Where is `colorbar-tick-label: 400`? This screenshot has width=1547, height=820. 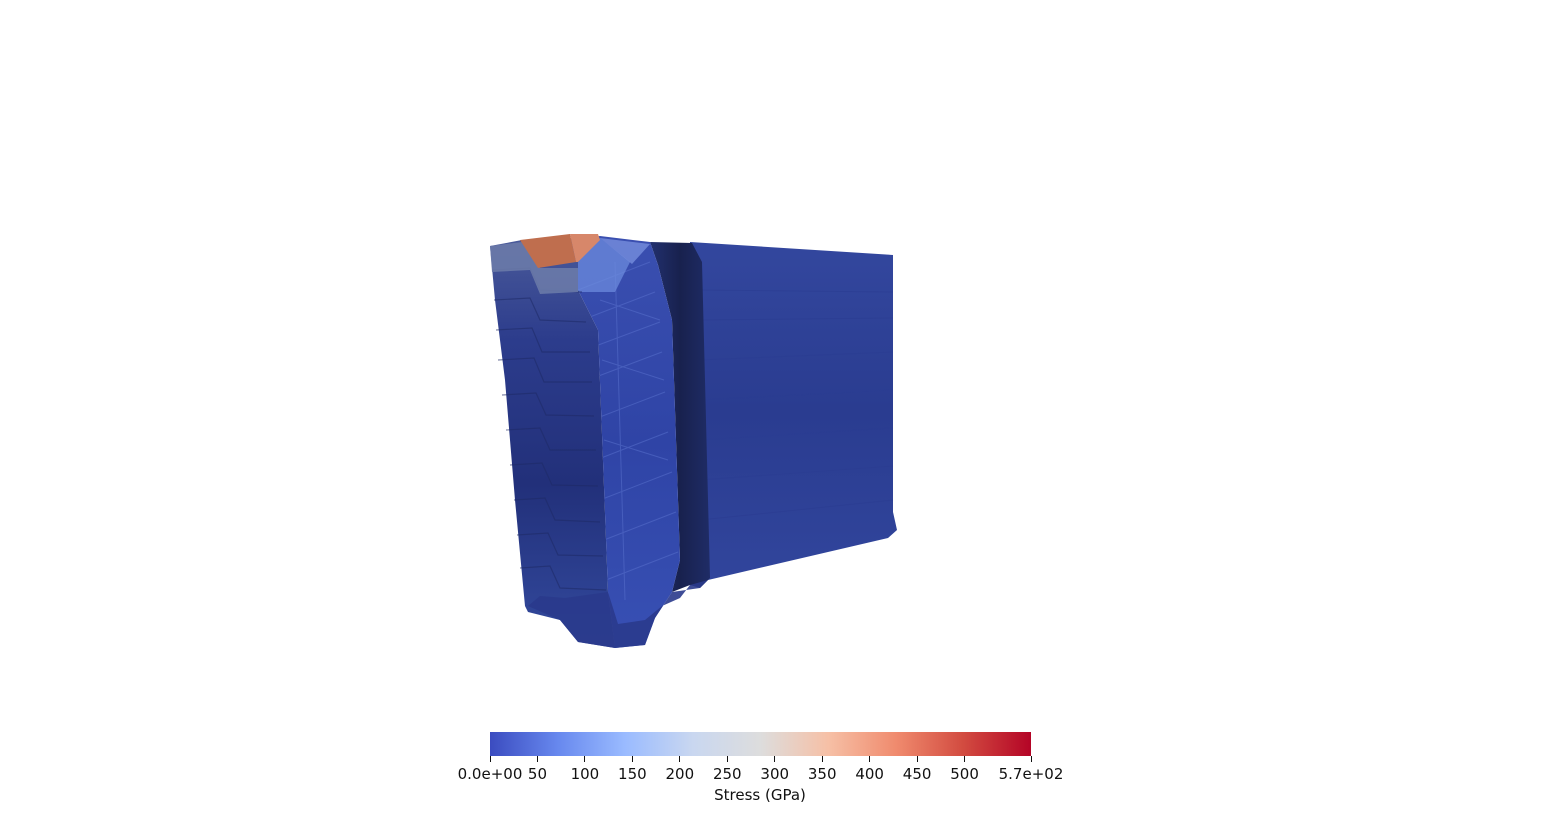
colorbar-tick-label: 400 is located at coordinates (869, 774).